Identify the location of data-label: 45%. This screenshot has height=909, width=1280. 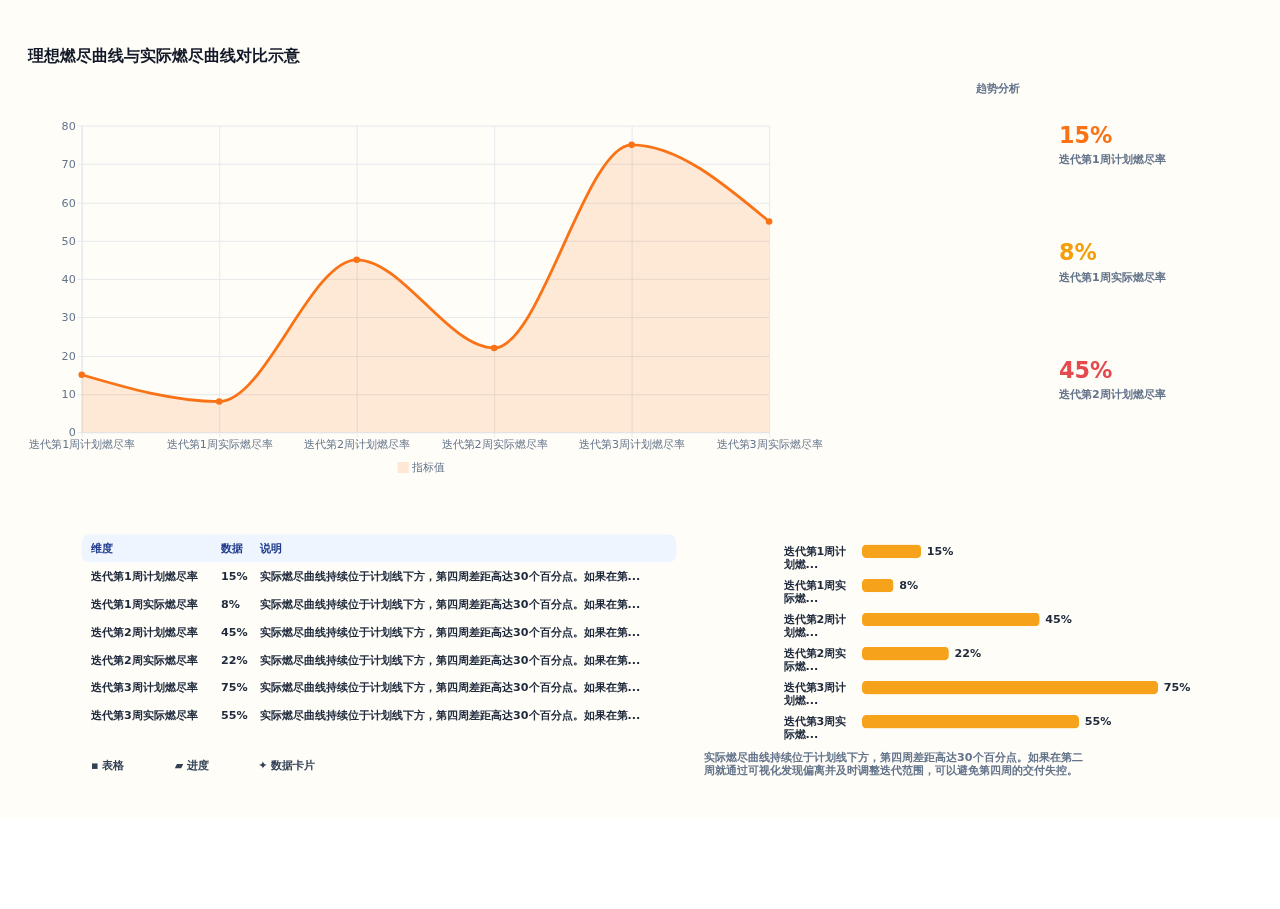
(1058, 620).